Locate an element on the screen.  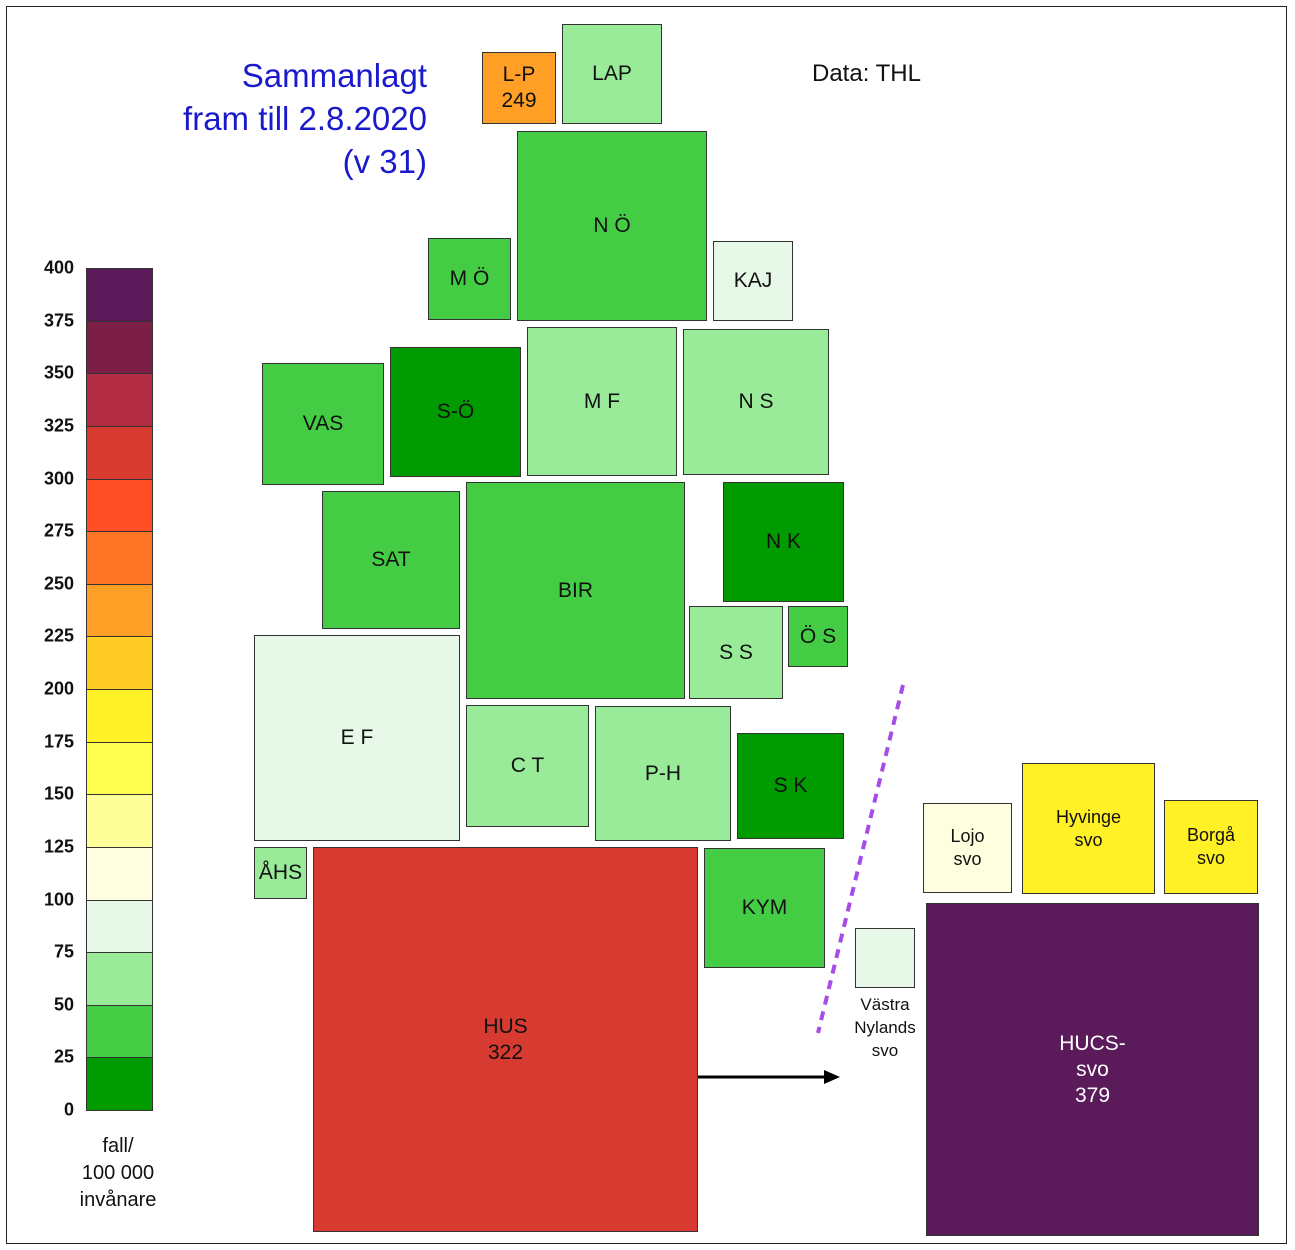
region-ss: S S is located at coordinates (736, 652).